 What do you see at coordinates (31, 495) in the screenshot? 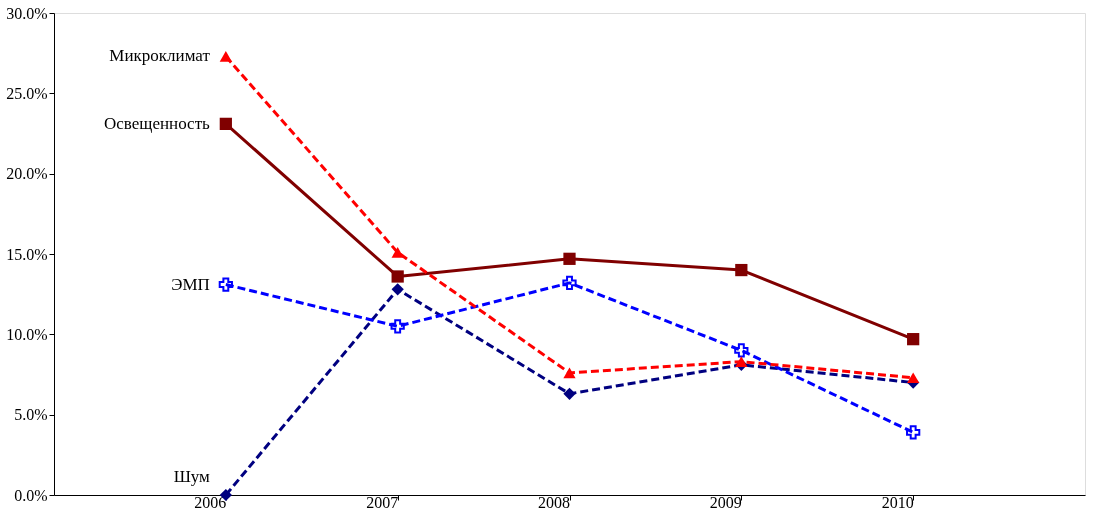
I see `y-tick-label: 0.0%` at bounding box center [31, 495].